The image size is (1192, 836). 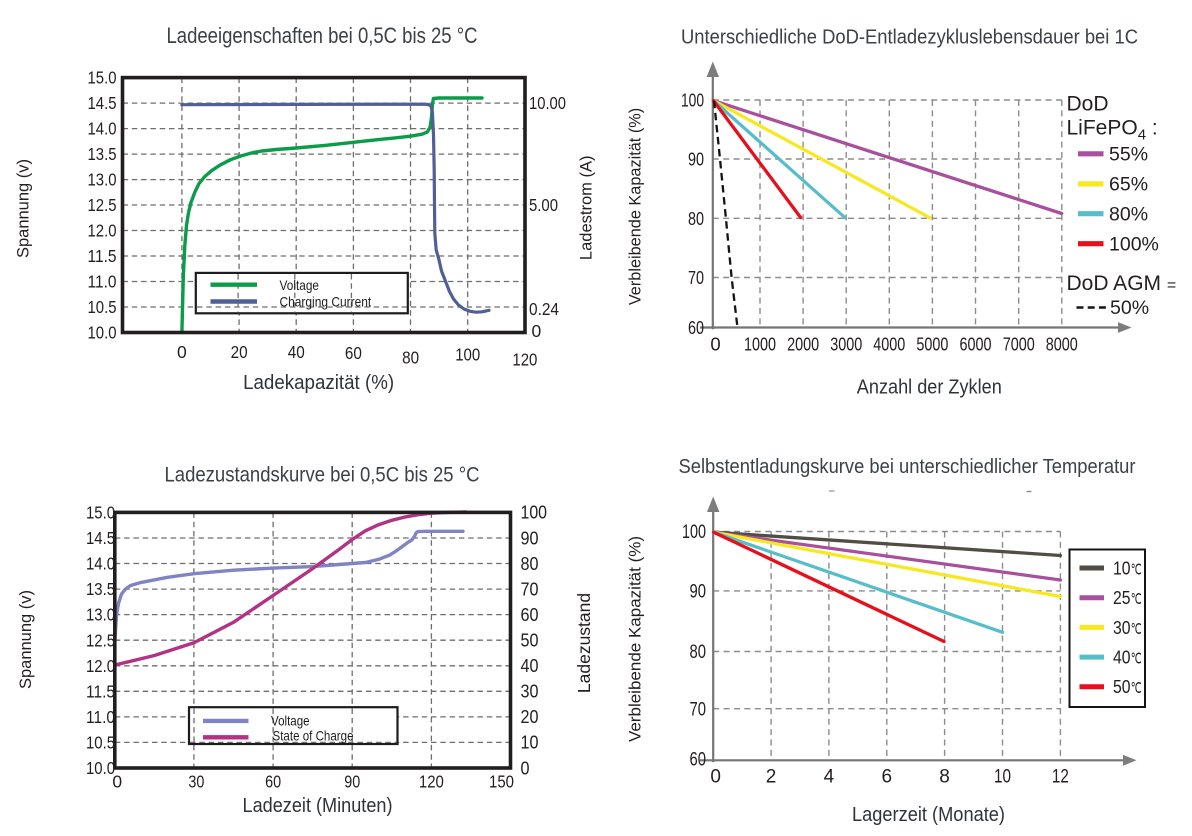 I want to click on svg-text: 3000, so click(x=846, y=344).